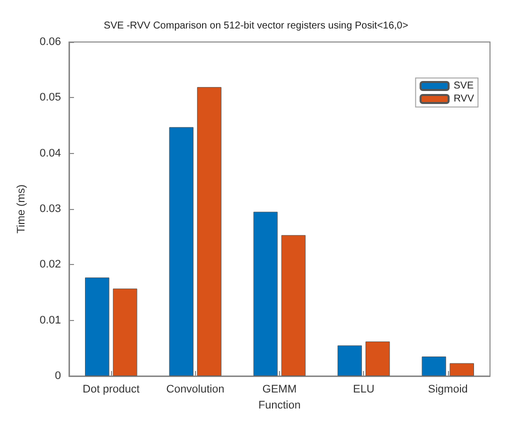 This screenshot has width=512, height=430. What do you see at coordinates (111, 390) in the screenshot?
I see `x-tick-label: Dot product` at bounding box center [111, 390].